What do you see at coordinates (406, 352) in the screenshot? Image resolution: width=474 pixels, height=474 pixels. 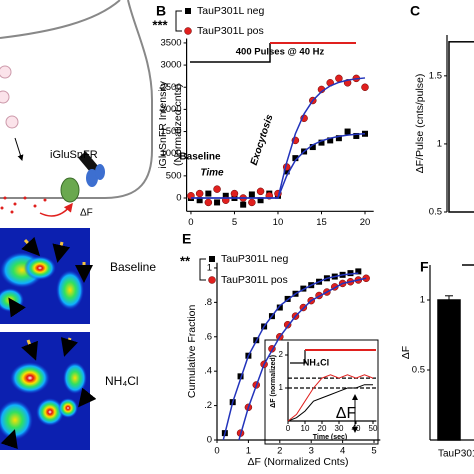 I see `y-axis-label: ΔF` at bounding box center [406, 352].